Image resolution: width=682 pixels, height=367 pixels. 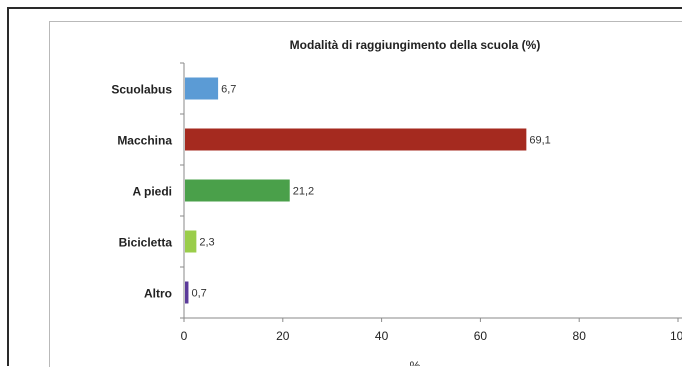 I want to click on data-label: 0,7, so click(x=198, y=294).